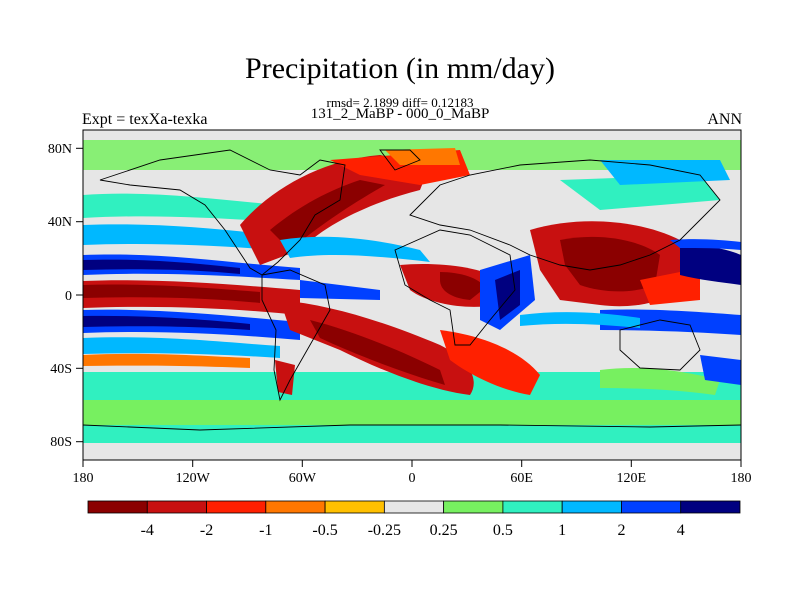  I want to click on north-pacific-lightblue-band, so click(191, 238).